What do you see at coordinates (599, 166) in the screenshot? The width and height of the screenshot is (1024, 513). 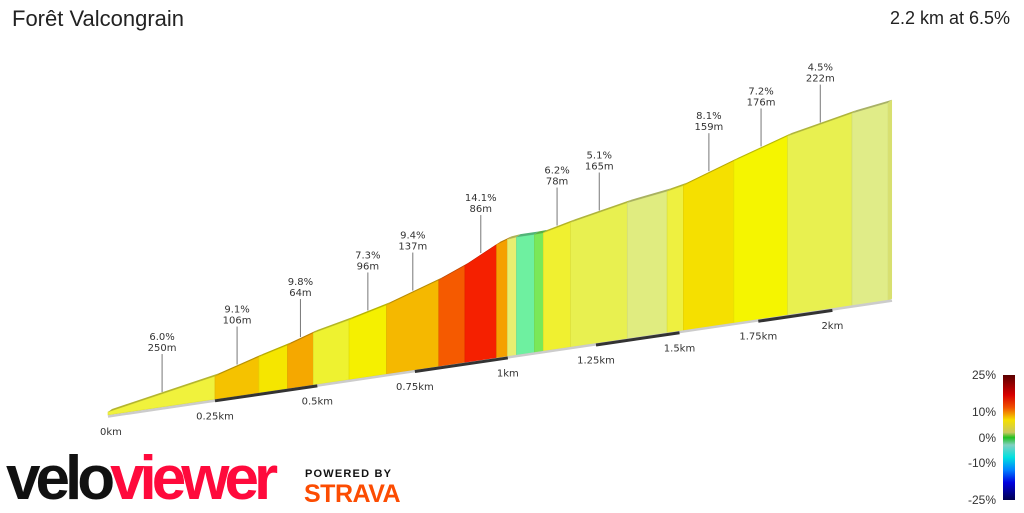 I see `segment-length-label: 165m` at bounding box center [599, 166].